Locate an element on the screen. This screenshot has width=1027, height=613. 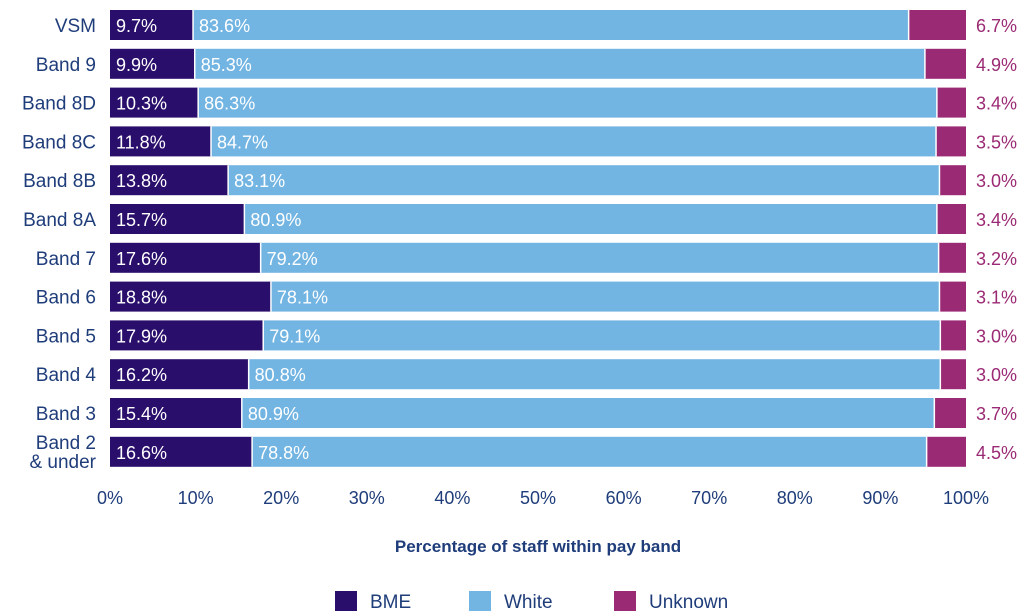
bar-segment-unknown-band-8d is located at coordinates (951, 102).